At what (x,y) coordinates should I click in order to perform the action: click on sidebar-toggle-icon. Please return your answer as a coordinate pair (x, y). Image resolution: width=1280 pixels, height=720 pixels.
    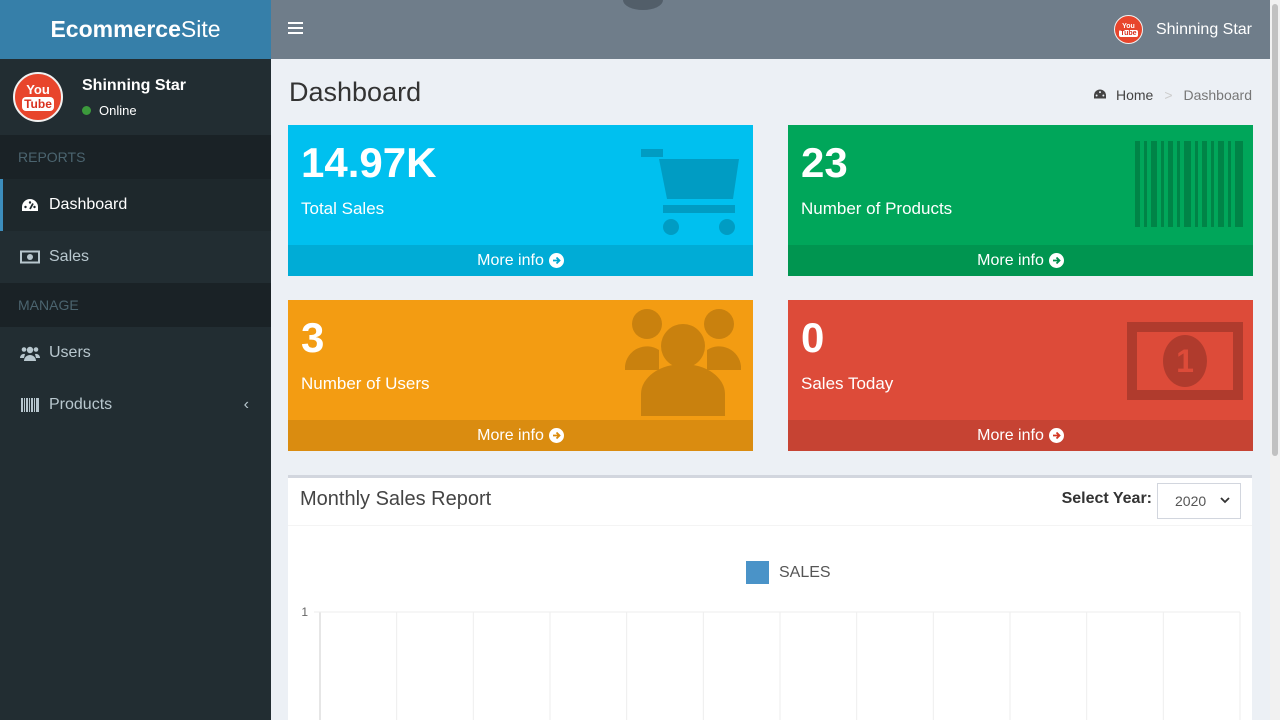
    Looking at the image, I should click on (295, 28).